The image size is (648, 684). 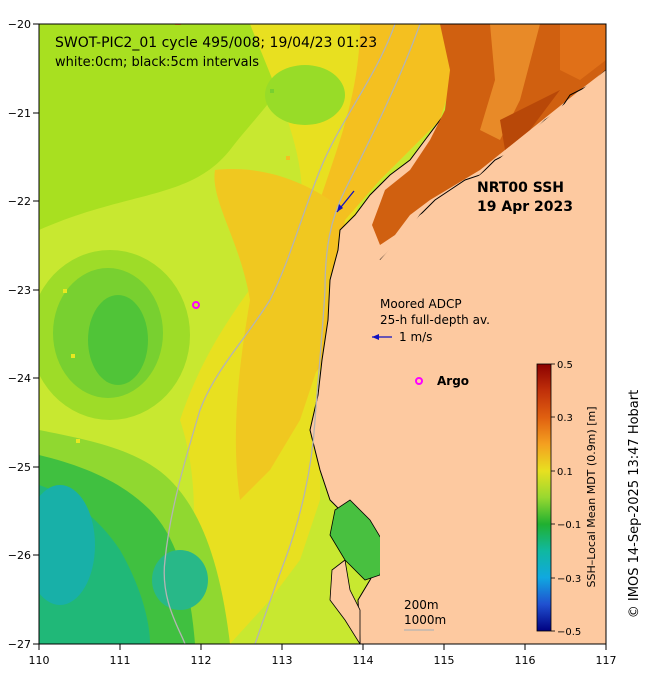 What do you see at coordinates (169, 127) in the screenshot?
I see `ssh-region-green-north` at bounding box center [169, 127].